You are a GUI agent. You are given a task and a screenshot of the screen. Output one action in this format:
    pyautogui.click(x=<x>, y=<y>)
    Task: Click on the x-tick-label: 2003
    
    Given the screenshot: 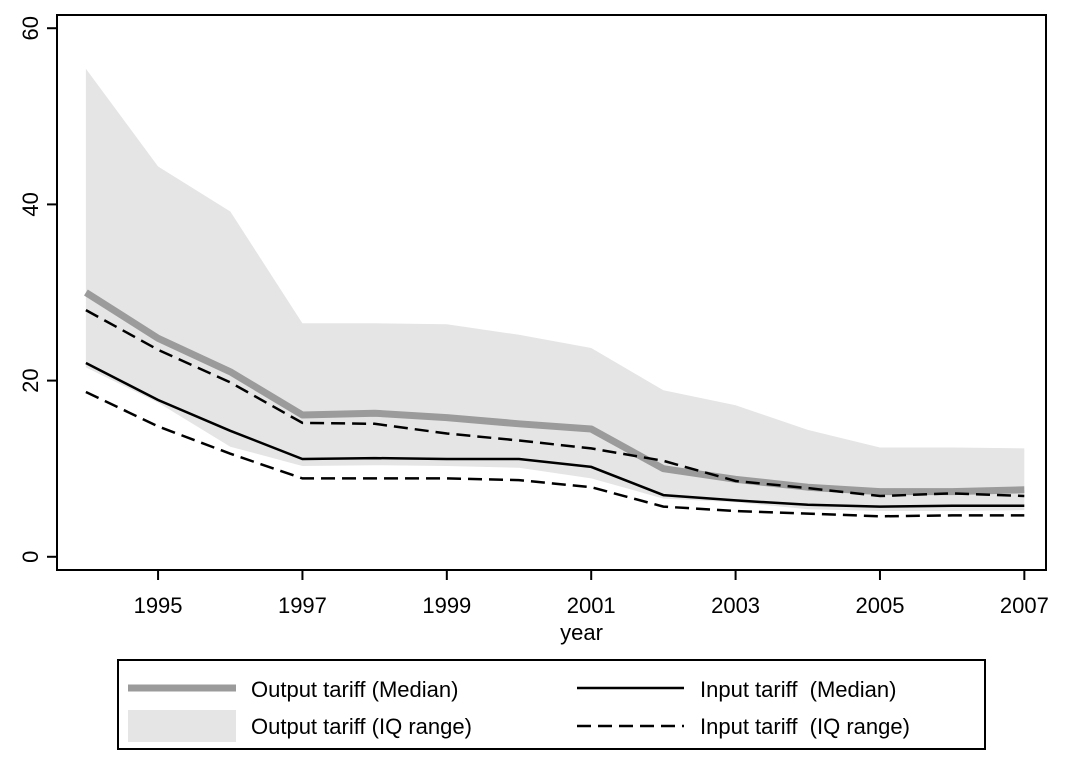 What is the action you would take?
    pyautogui.click(x=735, y=605)
    